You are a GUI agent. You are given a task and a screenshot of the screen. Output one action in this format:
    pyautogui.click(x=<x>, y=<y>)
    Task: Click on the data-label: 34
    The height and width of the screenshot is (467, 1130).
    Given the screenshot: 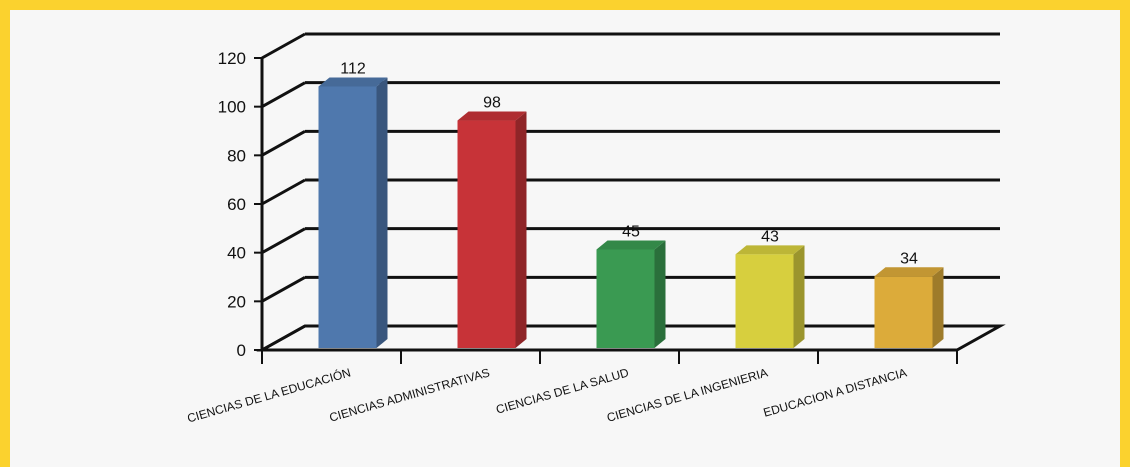 What is the action you would take?
    pyautogui.click(x=909, y=258)
    